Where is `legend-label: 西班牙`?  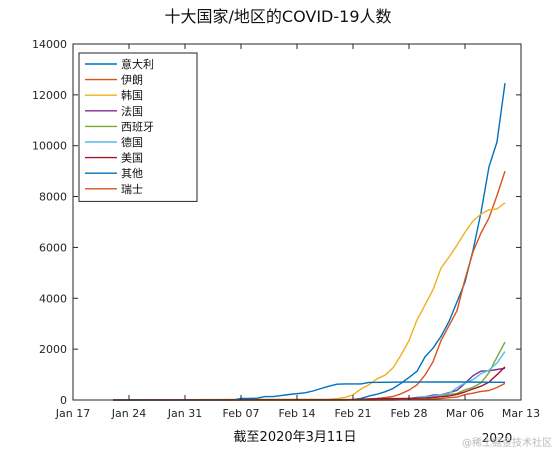
legend-label: 西班牙 is located at coordinates (137, 126).